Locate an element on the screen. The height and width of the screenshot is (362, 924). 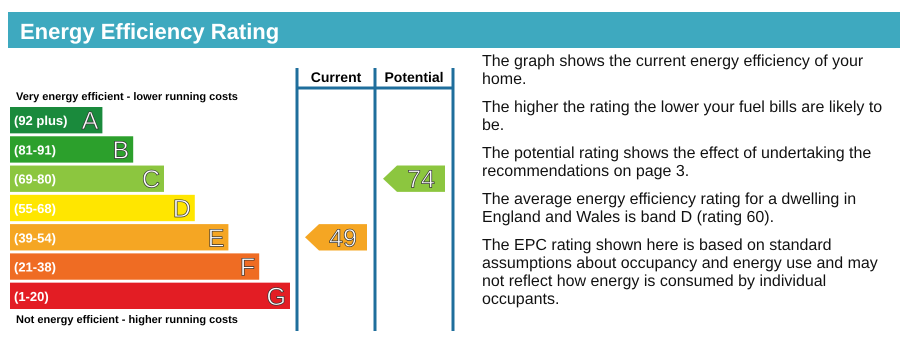
y-tick-label: (1-20) is located at coordinates (31, 296).